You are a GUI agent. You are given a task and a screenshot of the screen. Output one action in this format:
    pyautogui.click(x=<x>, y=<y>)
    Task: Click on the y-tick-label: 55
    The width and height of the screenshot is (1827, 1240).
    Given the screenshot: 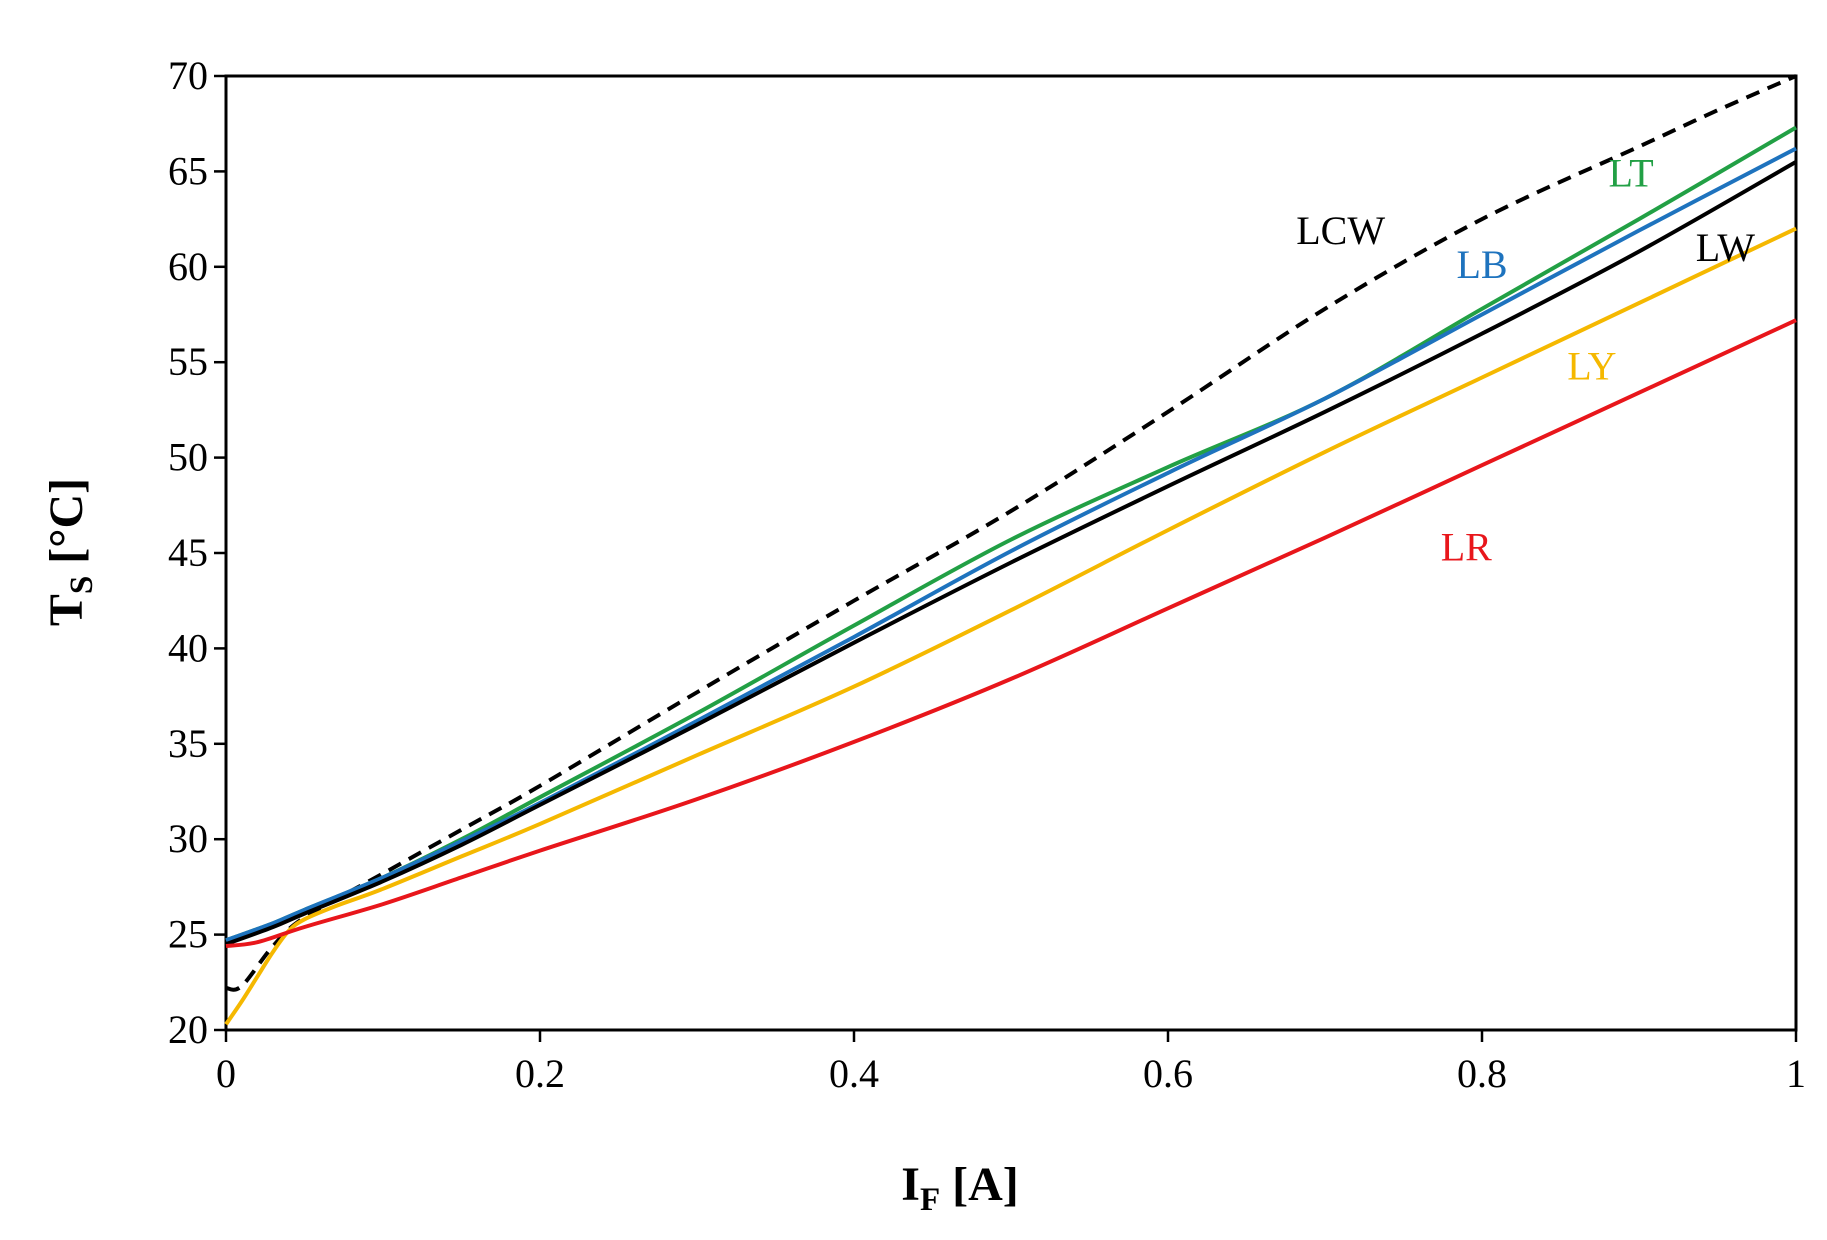 What is the action you would take?
    pyautogui.click(x=188, y=361)
    